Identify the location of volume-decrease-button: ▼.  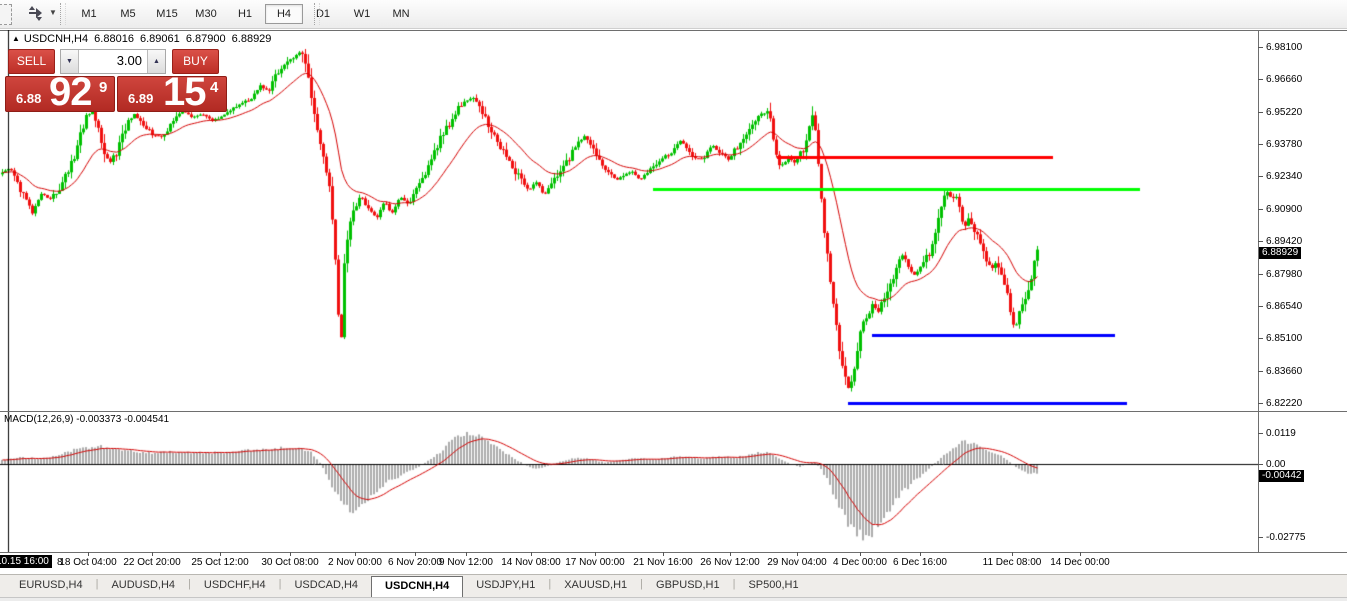
(70, 61).